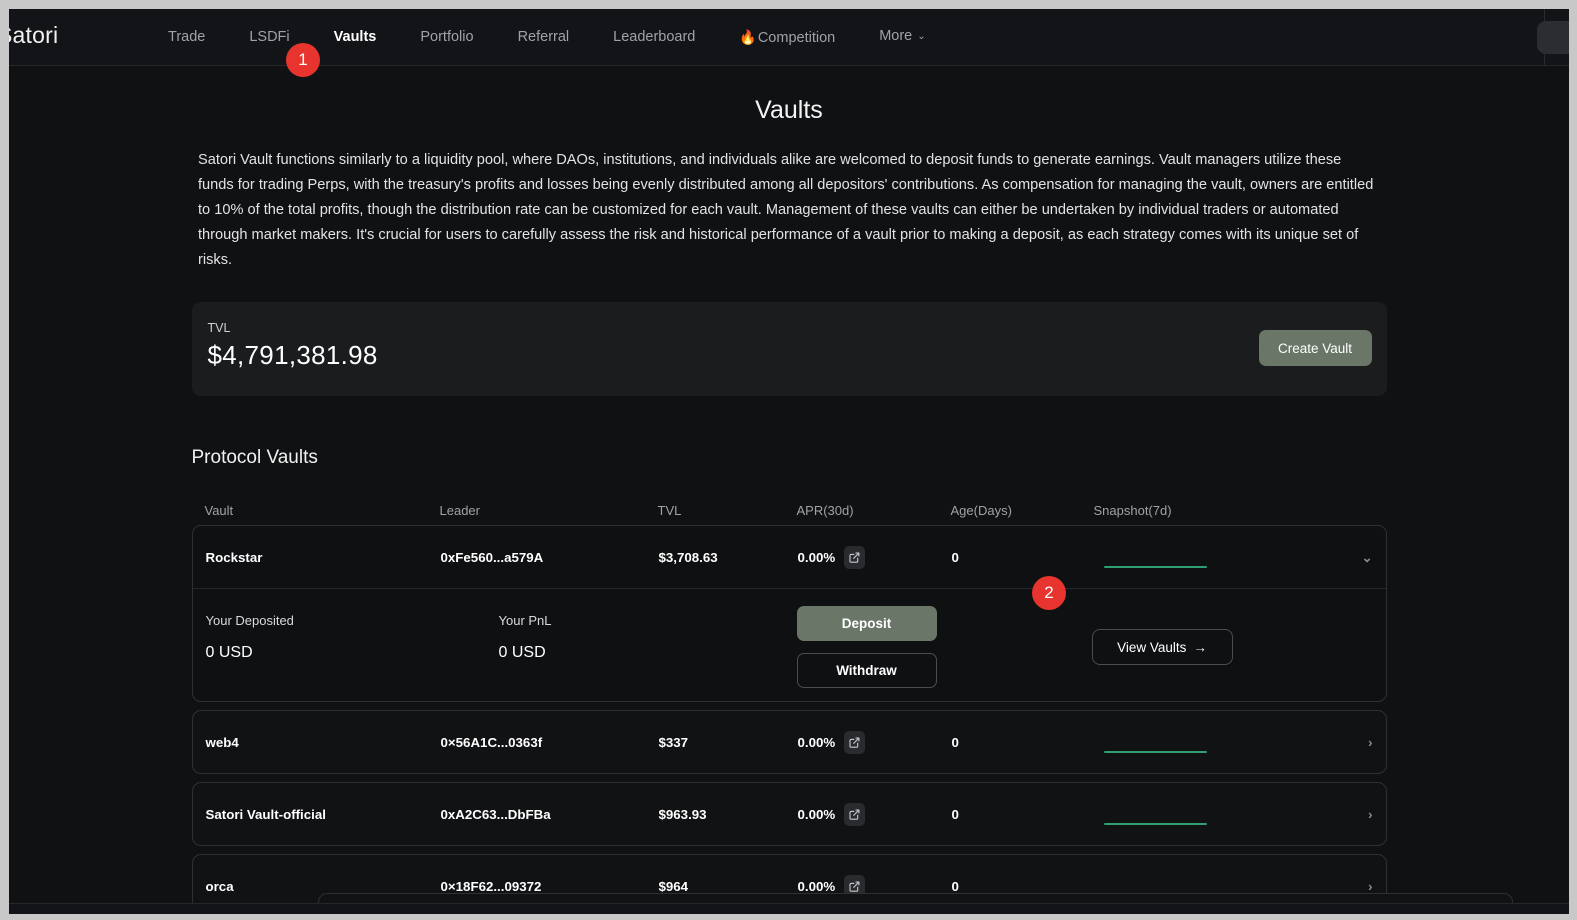 This screenshot has height=920, width=1577. What do you see at coordinates (866, 670) in the screenshot?
I see `withdraw-button: Withdraw` at bounding box center [866, 670].